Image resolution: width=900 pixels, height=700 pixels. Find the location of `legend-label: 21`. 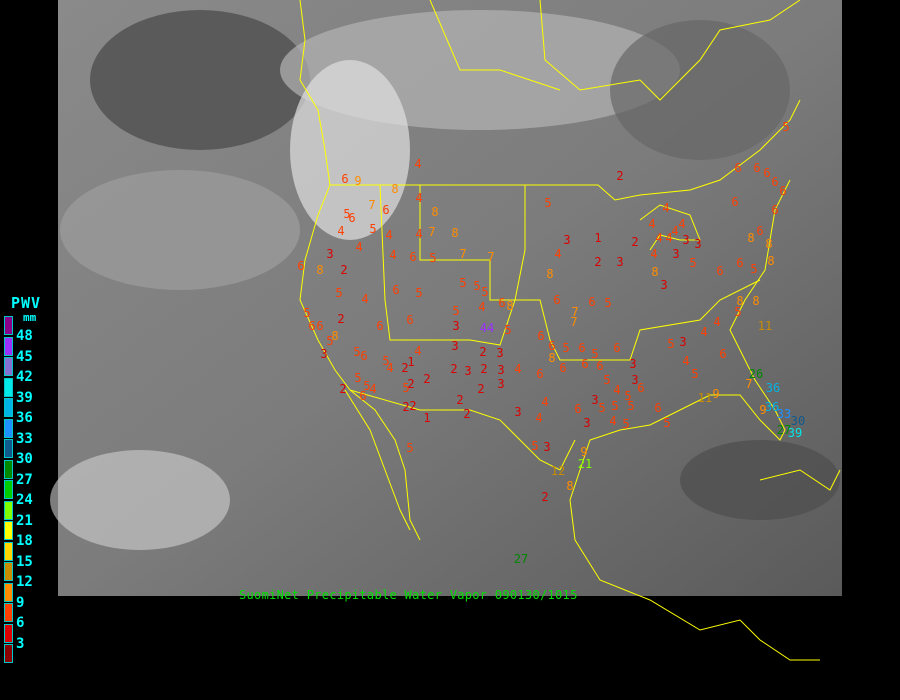

legend-label: 21 is located at coordinates (24, 520).